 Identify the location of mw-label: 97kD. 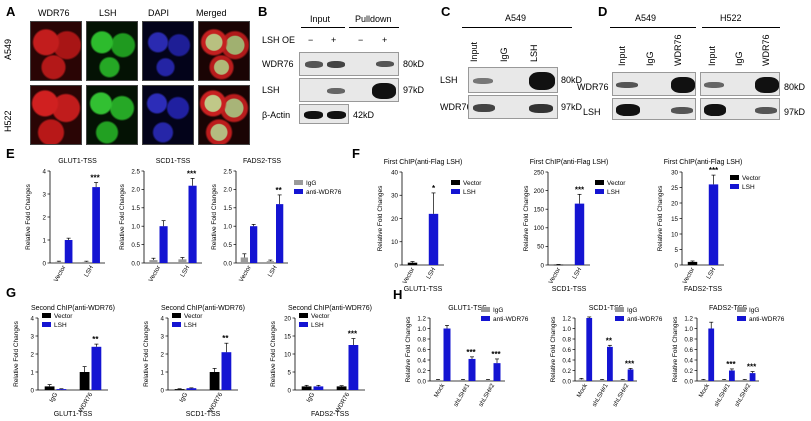
(795, 112).